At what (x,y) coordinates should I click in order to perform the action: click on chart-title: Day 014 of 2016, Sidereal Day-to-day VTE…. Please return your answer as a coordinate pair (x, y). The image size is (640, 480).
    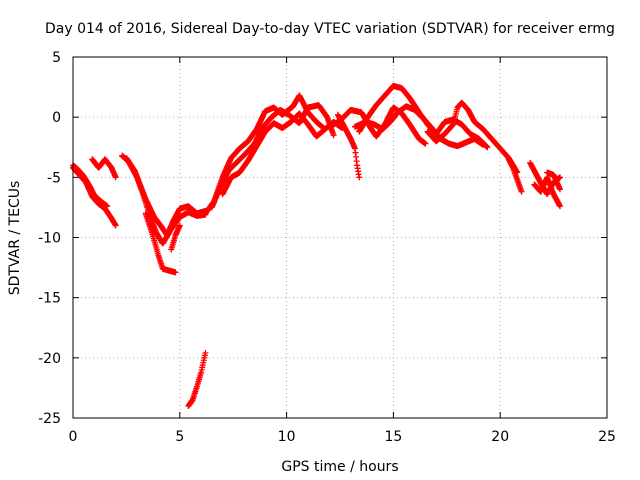
    Looking at the image, I should click on (330, 29).